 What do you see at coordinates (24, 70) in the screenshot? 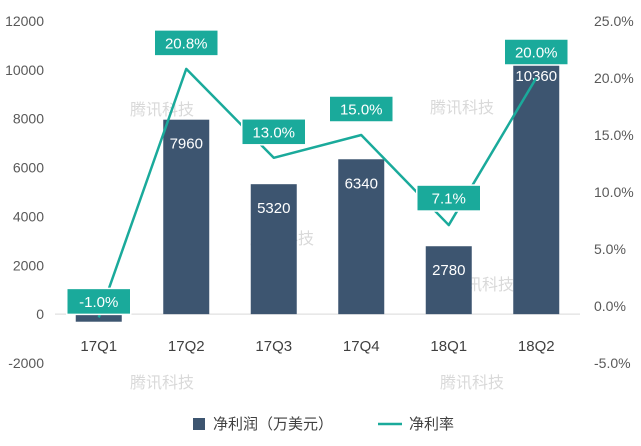
I see `left-tick-label: 10000` at bounding box center [24, 70].